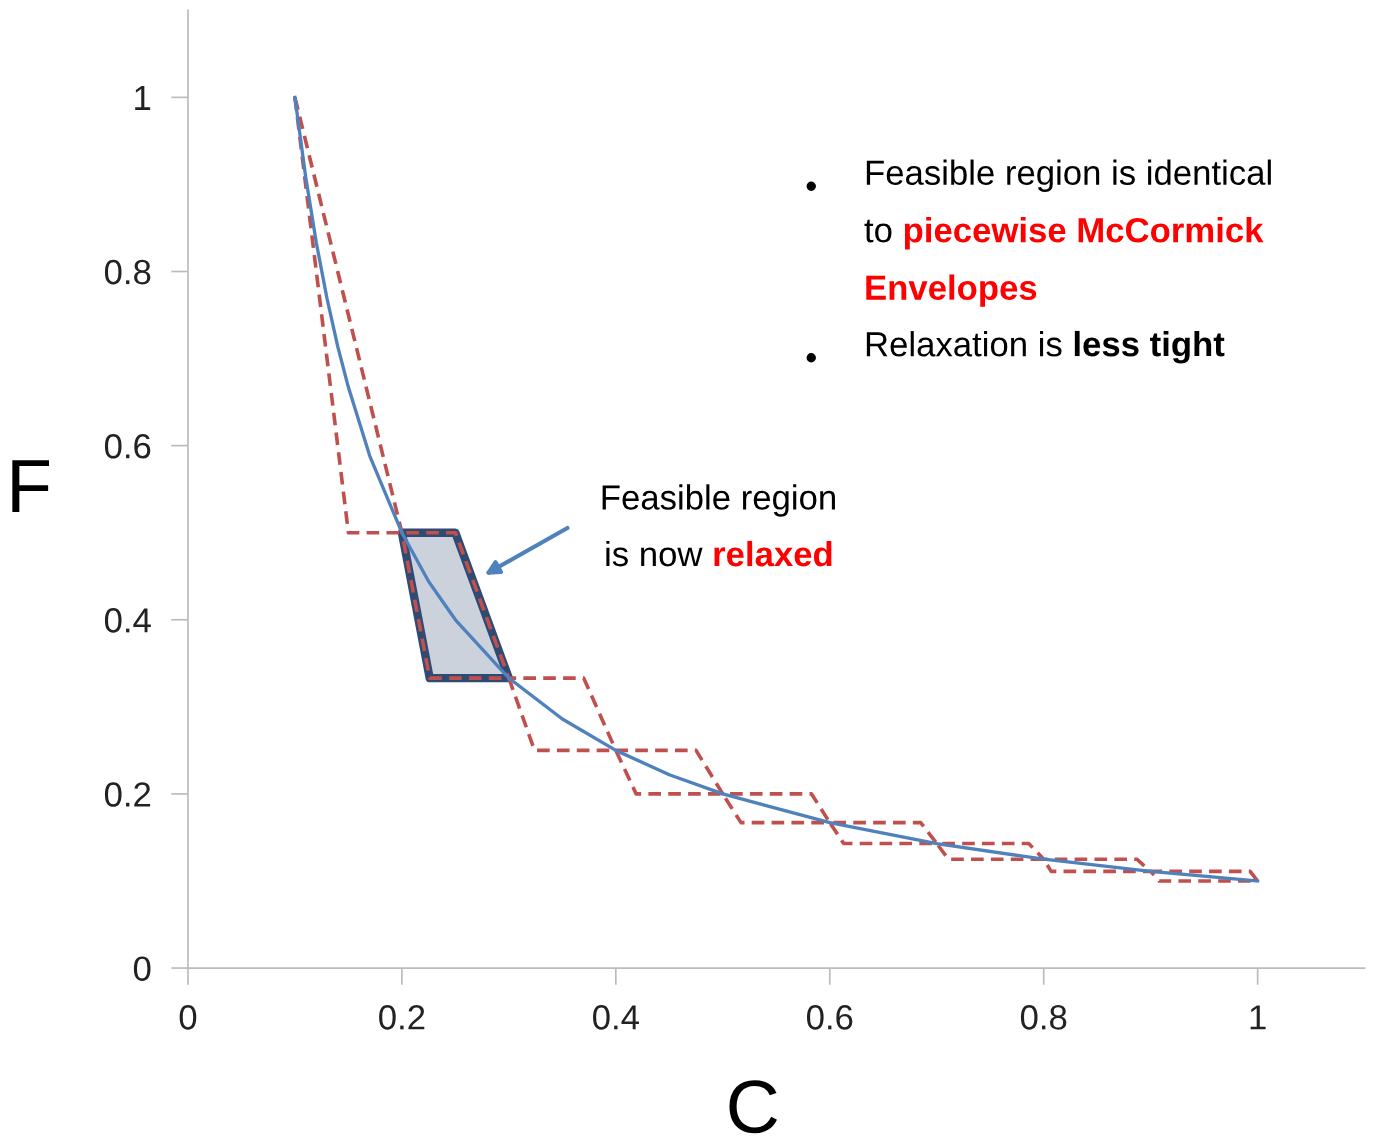 The image size is (1377, 1144). What do you see at coordinates (127, 272) in the screenshot?
I see `y-tick-label: 0.8` at bounding box center [127, 272].